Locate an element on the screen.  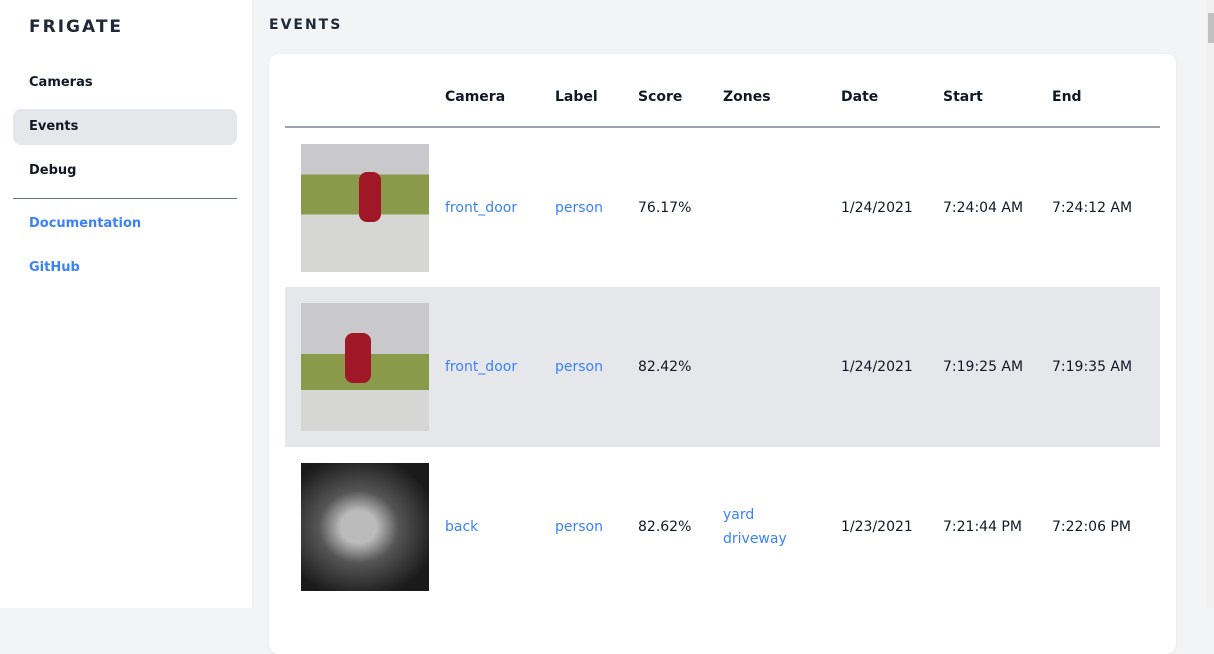
sidebar-item-debug: Debug is located at coordinates (53, 170).